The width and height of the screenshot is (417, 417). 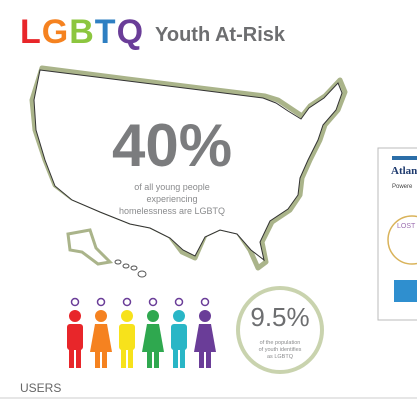 I want to click on panel-powered: Powere, so click(x=402, y=187).